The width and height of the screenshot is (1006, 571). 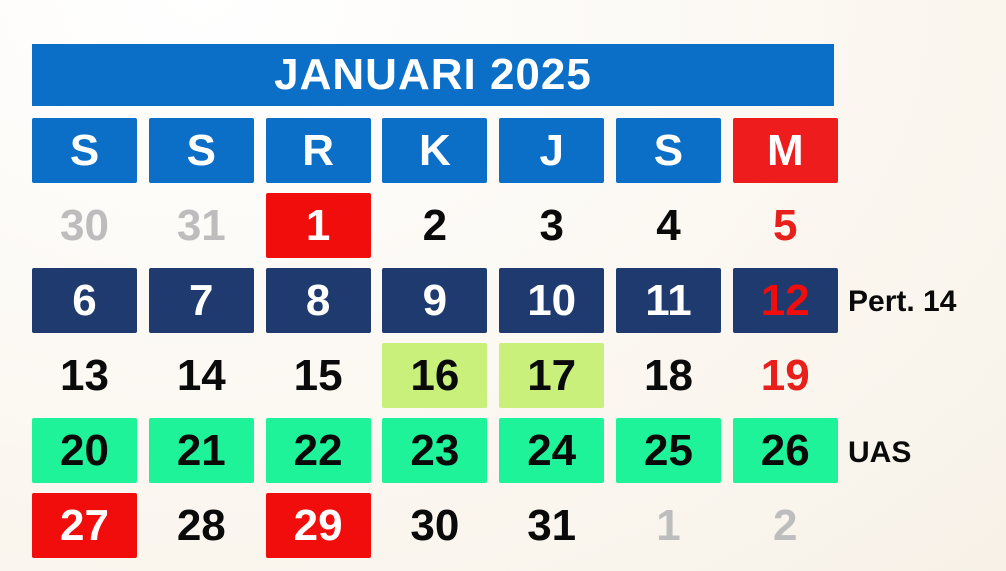 I want to click on day-cell: 15, so click(x=318, y=375).